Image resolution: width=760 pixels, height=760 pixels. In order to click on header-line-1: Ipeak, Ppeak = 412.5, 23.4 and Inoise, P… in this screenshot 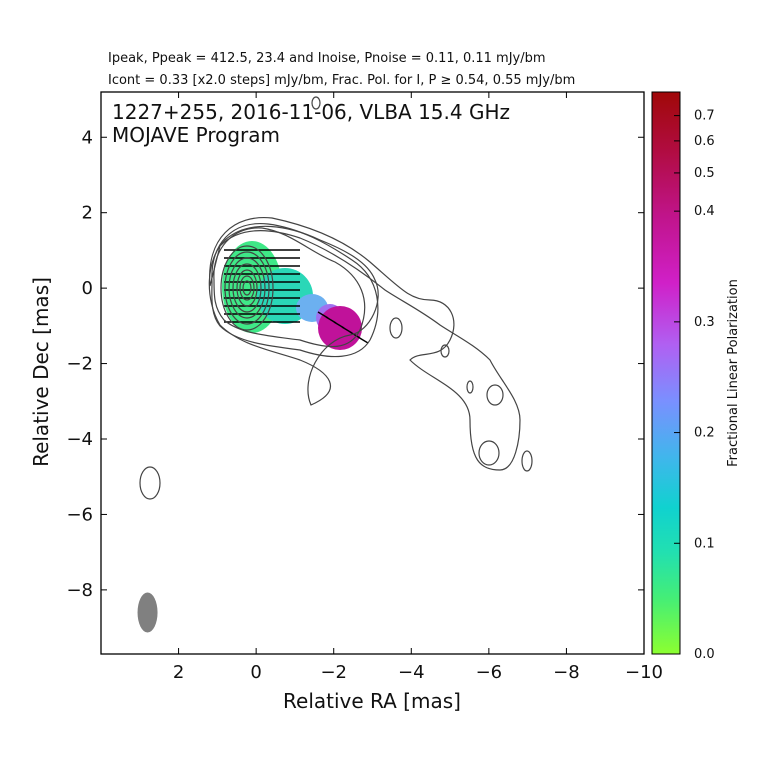, I will do `click(327, 58)`.